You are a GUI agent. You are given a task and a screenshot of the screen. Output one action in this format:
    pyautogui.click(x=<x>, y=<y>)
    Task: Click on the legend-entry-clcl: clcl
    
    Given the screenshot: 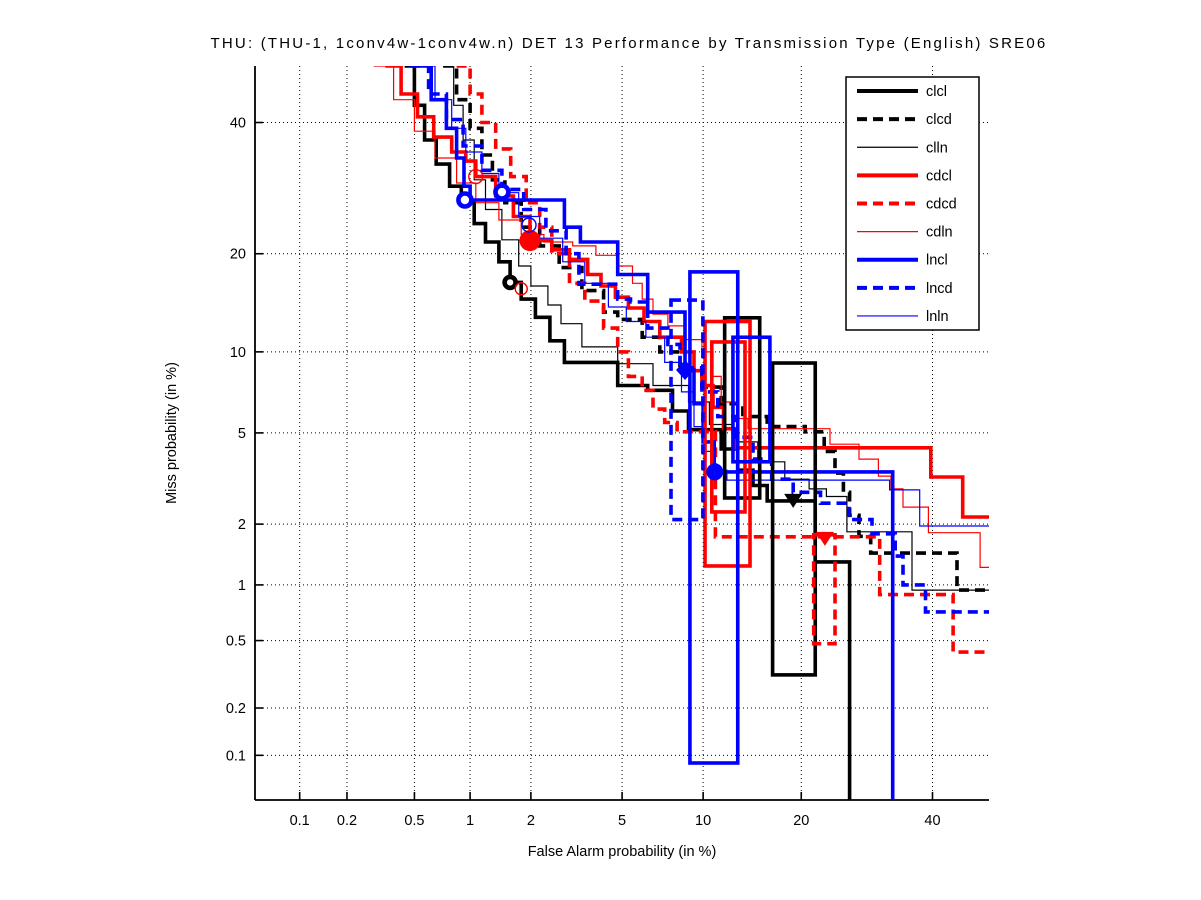 What is the action you would take?
    pyautogui.click(x=902, y=92)
    